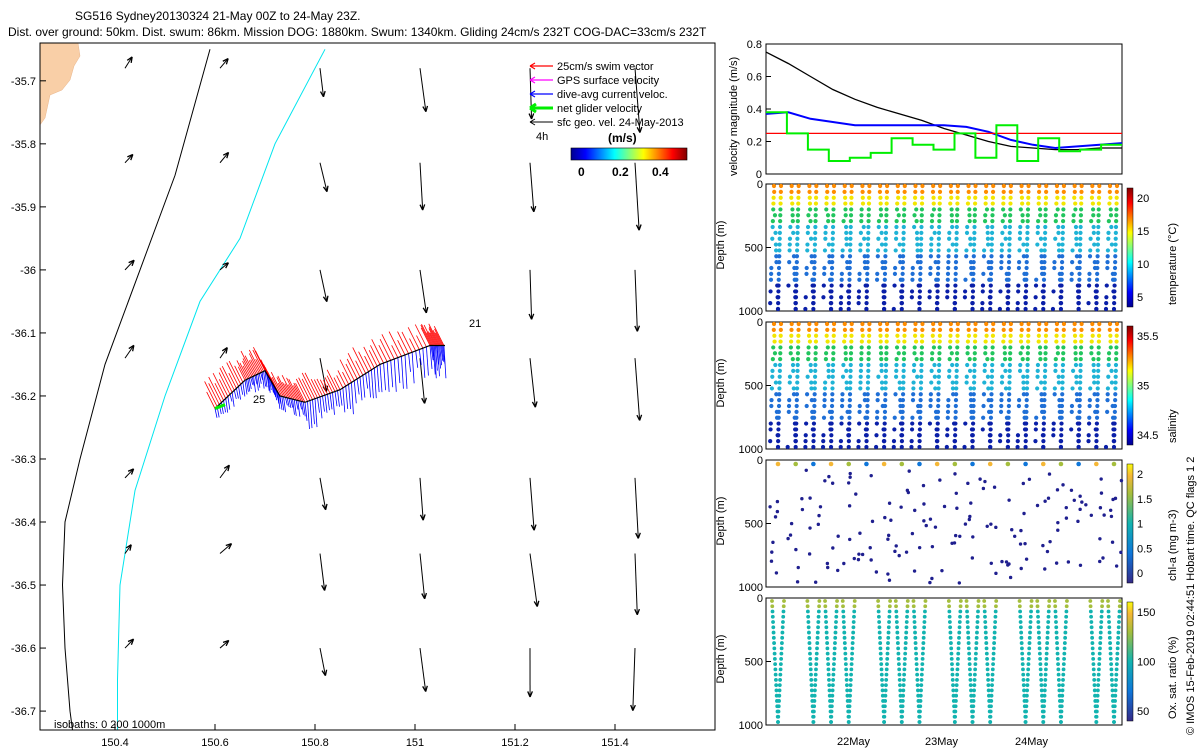  I want to click on swim-vector, so click(413, 338).